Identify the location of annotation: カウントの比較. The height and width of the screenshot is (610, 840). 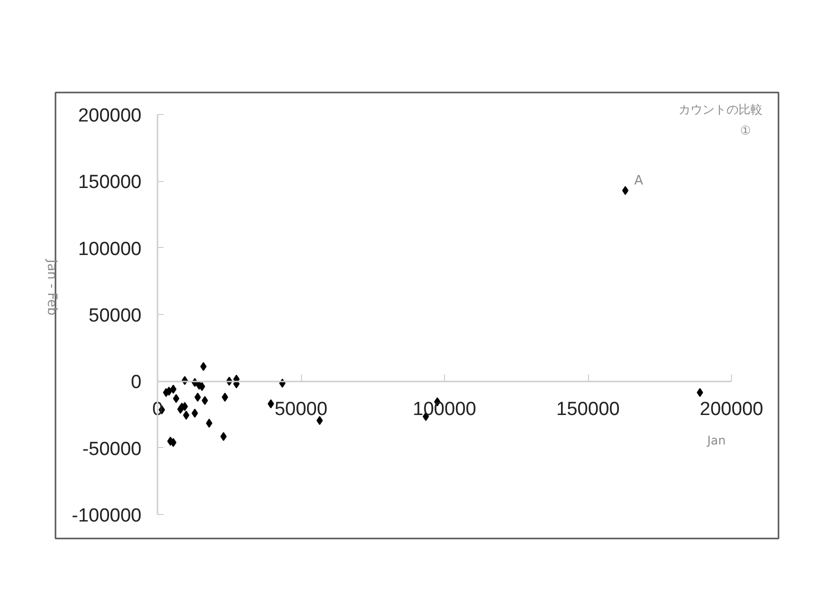
(720, 109).